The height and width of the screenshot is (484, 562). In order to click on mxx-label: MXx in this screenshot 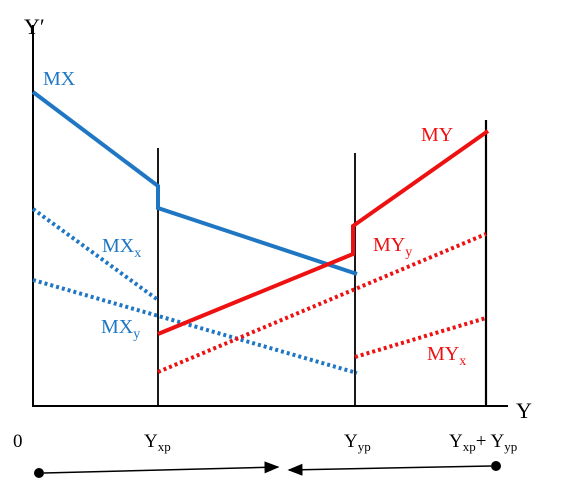, I will do `click(121, 248)`.